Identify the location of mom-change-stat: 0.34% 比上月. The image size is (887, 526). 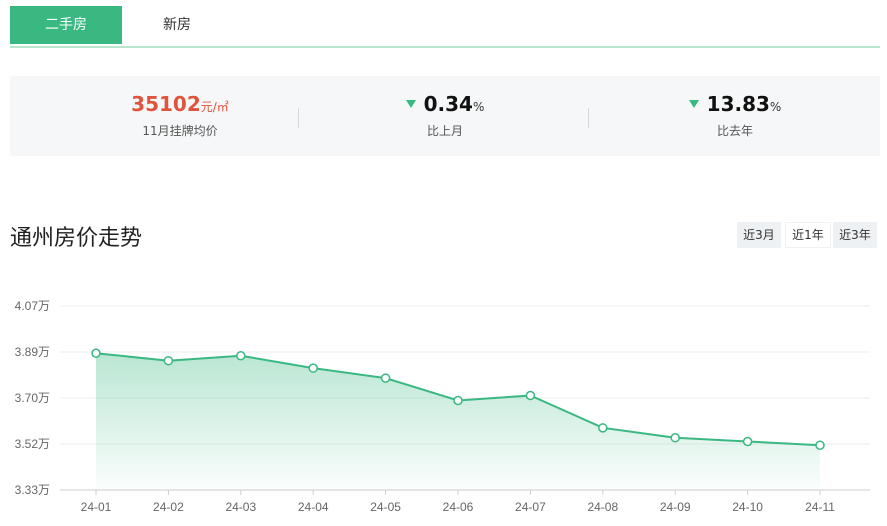
(445, 116).